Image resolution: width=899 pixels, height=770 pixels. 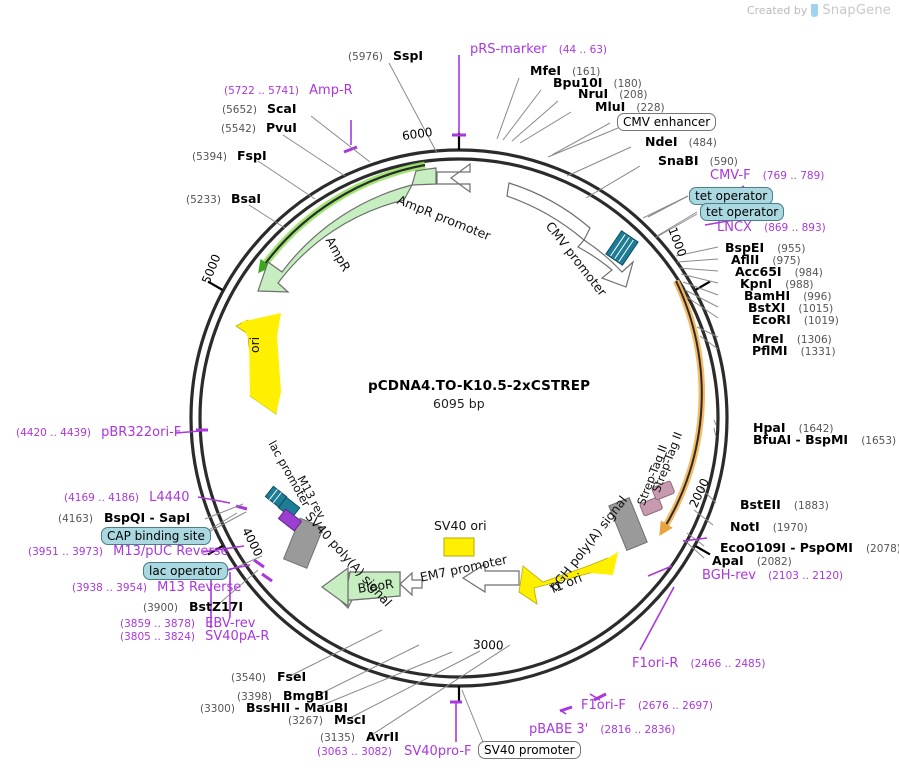 What do you see at coordinates (792, 338) in the screenshot?
I see `enzyme-label-mrei: MreI (1306)` at bounding box center [792, 338].